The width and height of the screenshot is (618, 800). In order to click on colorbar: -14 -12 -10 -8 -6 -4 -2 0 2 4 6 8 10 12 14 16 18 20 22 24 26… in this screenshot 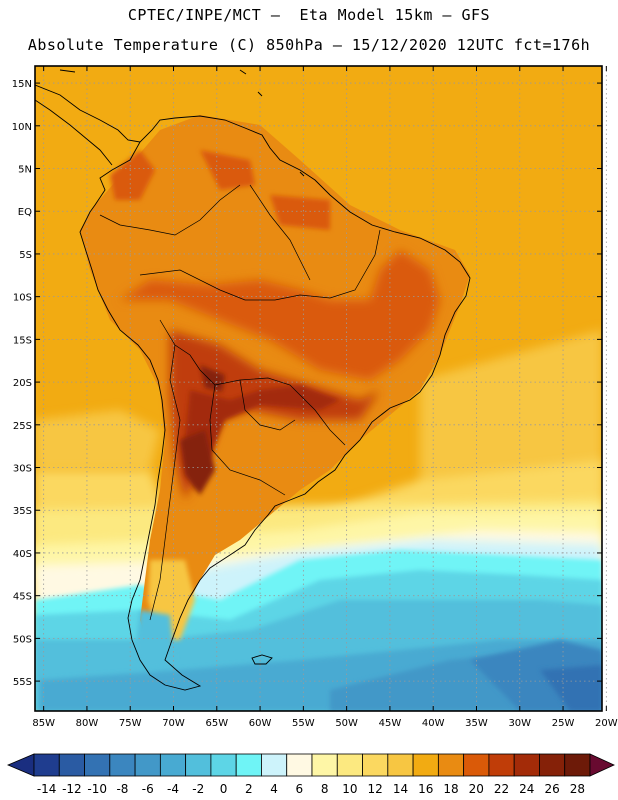, I will do `click(310, 774)`.